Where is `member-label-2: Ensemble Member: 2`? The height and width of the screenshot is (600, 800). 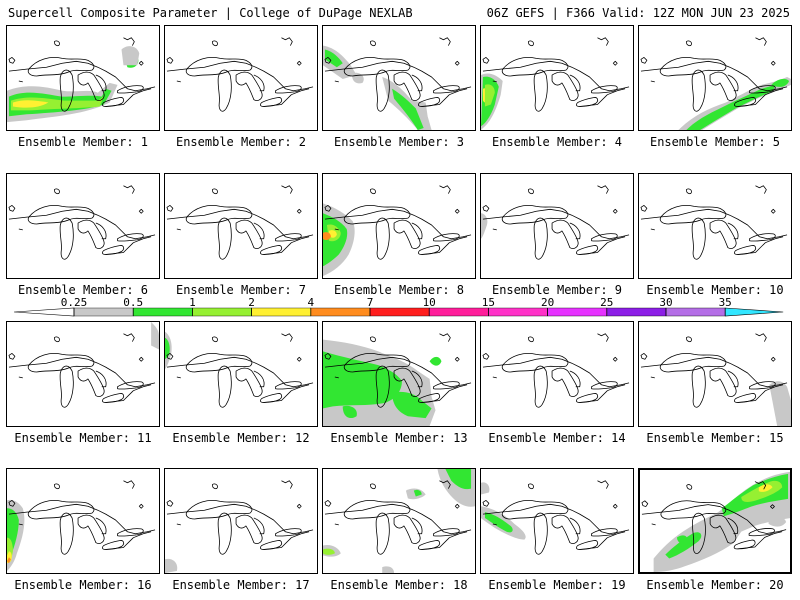 member-label-2: Ensemble Member: 2 is located at coordinates (241, 142).